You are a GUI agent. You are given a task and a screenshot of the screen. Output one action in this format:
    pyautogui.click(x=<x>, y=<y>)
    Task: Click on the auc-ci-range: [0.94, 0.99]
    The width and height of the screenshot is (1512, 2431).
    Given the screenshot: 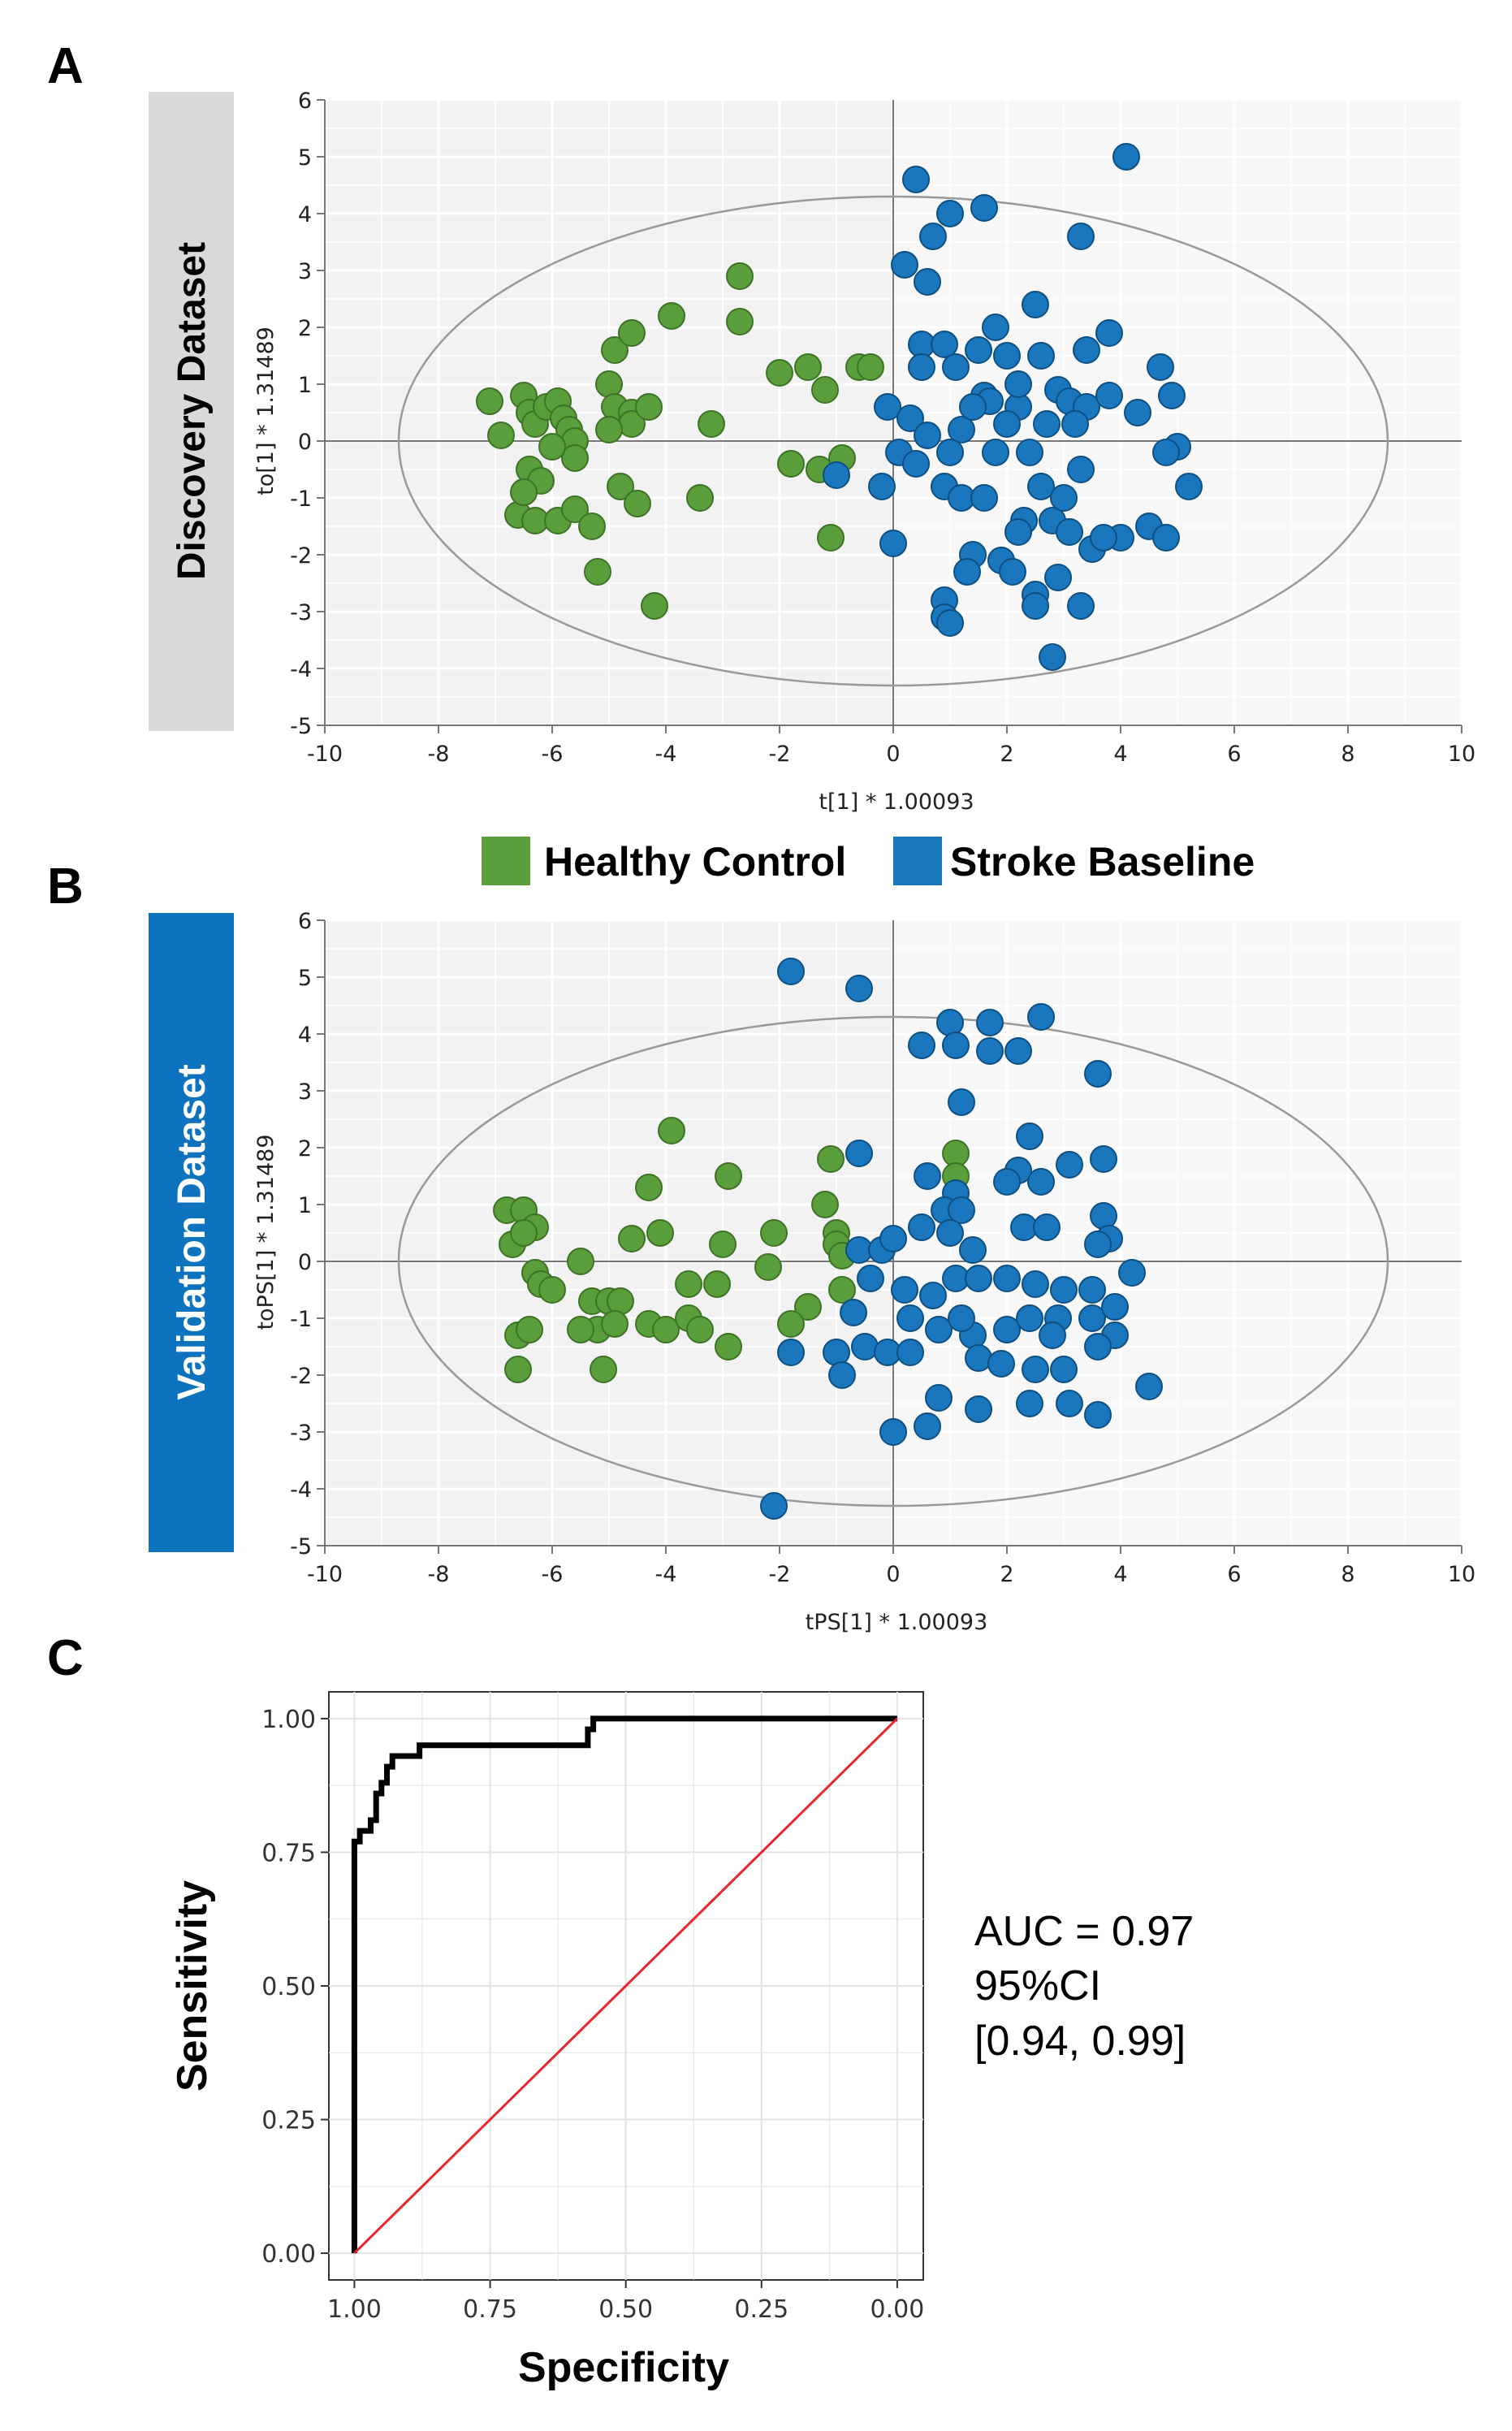 What is the action you would take?
    pyautogui.click(x=1080, y=2042)
    